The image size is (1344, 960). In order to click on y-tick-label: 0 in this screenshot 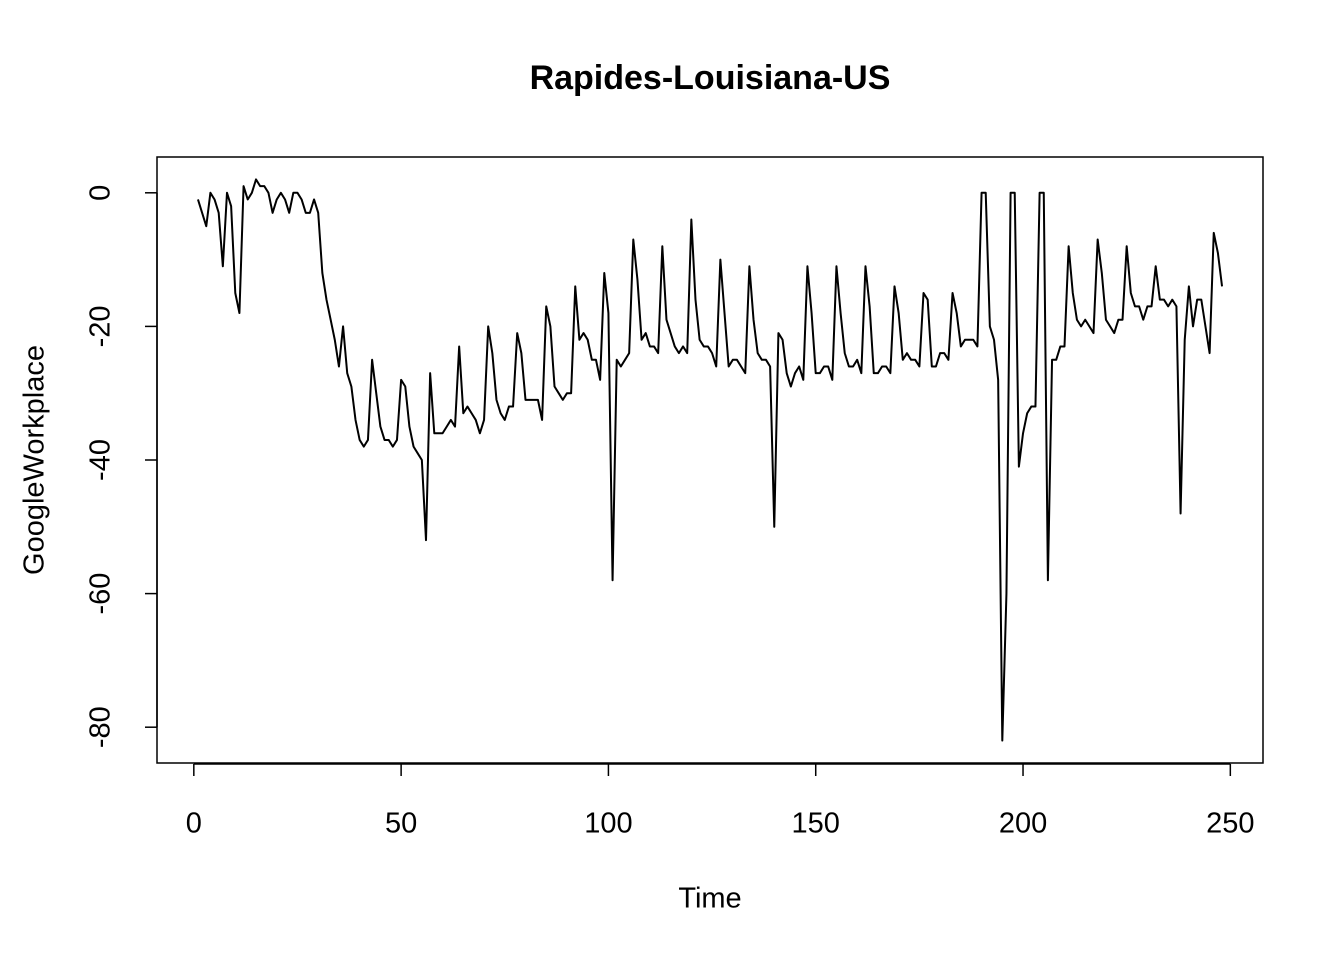, I will do `click(101, 193)`.